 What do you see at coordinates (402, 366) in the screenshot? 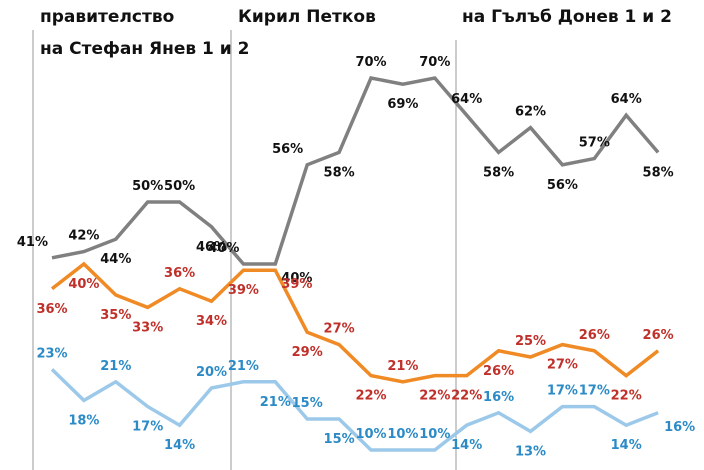
I see `series-2-data-label: 21%` at bounding box center [402, 366].